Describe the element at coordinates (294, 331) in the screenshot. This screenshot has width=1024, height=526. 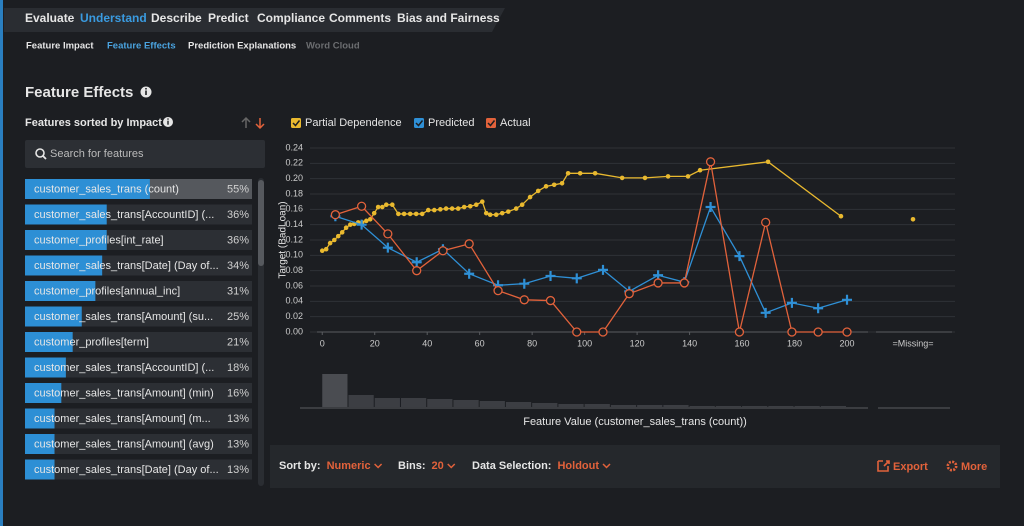
I see `y-tick-label: 0.00` at that location.